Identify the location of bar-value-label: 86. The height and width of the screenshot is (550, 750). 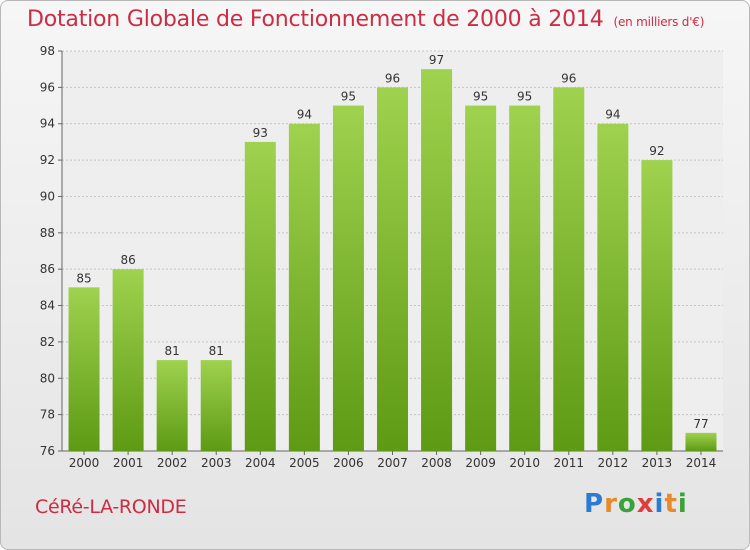
(127, 260).